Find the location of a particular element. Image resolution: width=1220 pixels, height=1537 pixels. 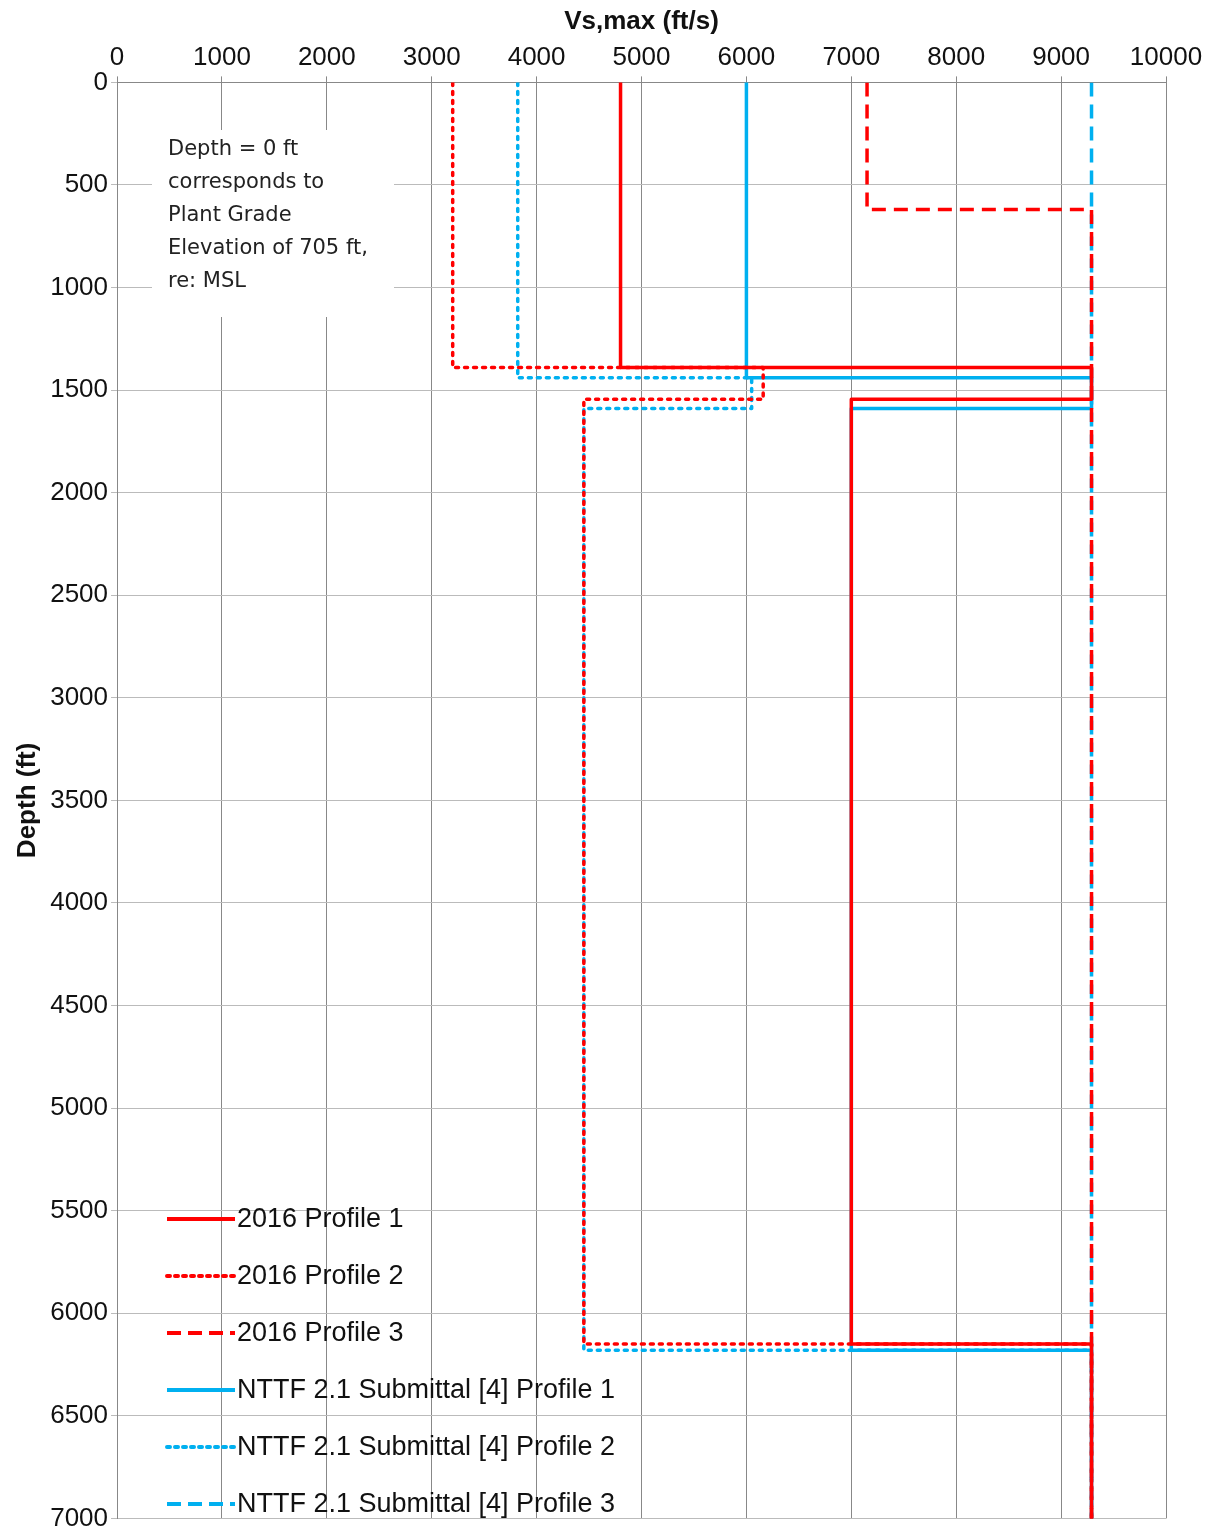

y-tick-label: 0 is located at coordinates (101, 80).